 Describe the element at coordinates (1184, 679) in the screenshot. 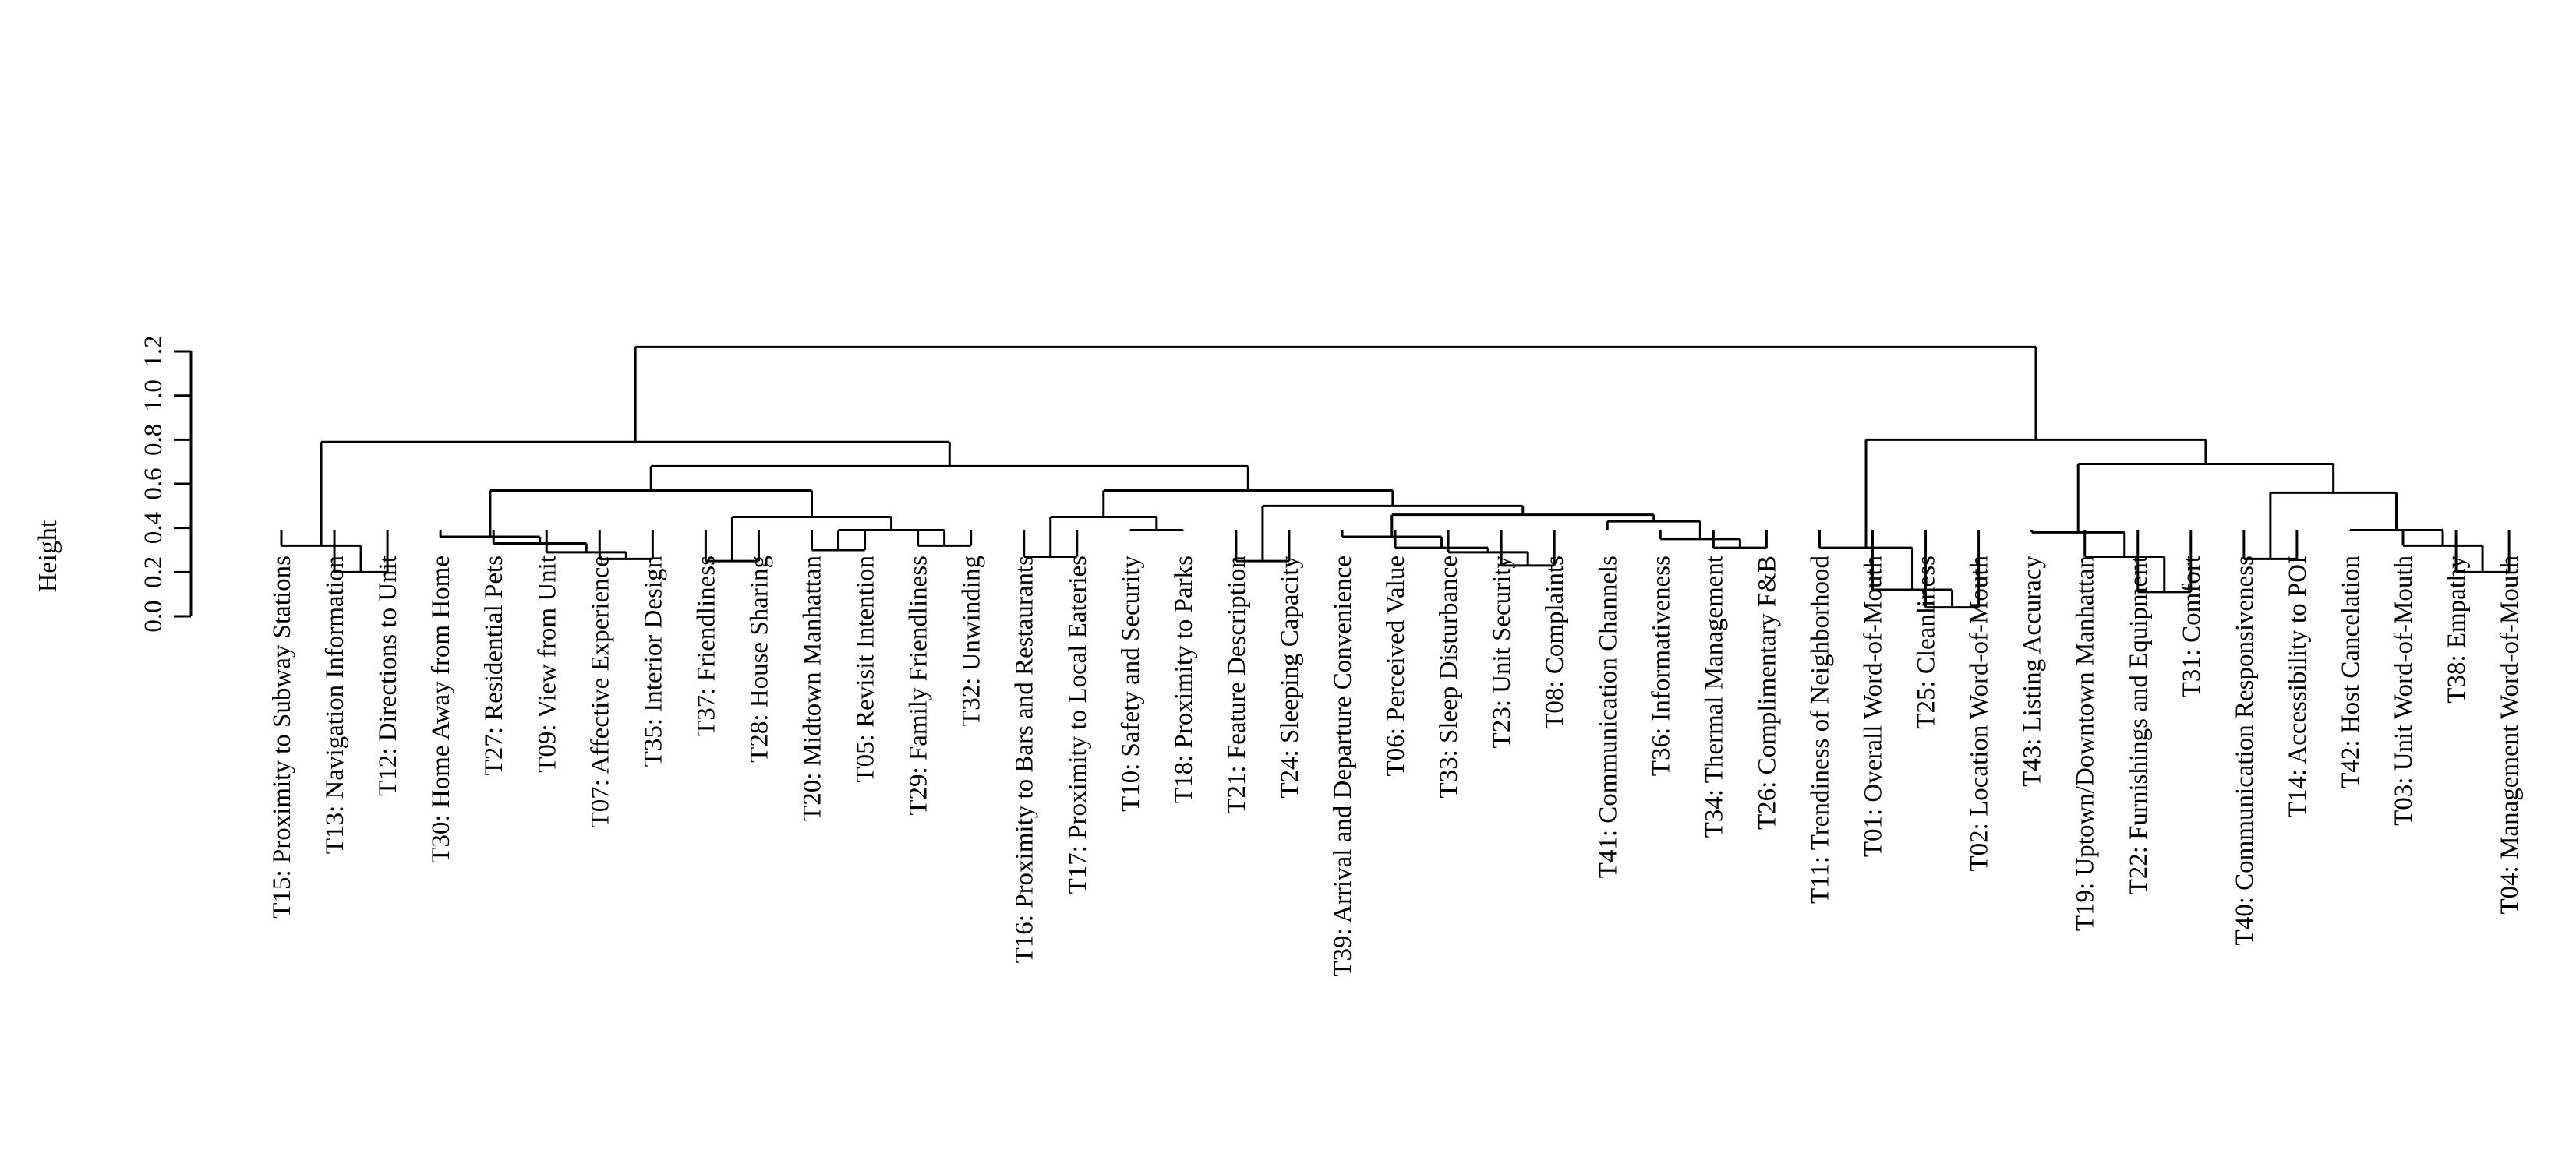

I see `leaf-label: T18: Proximity to Parks` at that location.